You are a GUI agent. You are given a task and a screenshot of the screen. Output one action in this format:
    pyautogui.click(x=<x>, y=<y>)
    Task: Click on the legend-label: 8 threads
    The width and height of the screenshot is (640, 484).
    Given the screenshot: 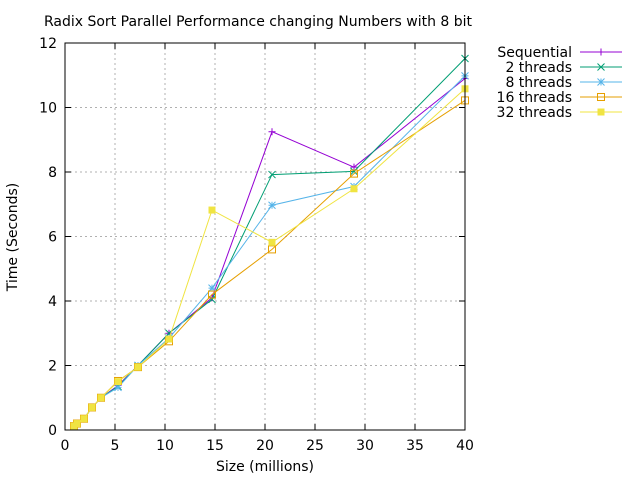 What is the action you would take?
    pyautogui.click(x=538, y=83)
    